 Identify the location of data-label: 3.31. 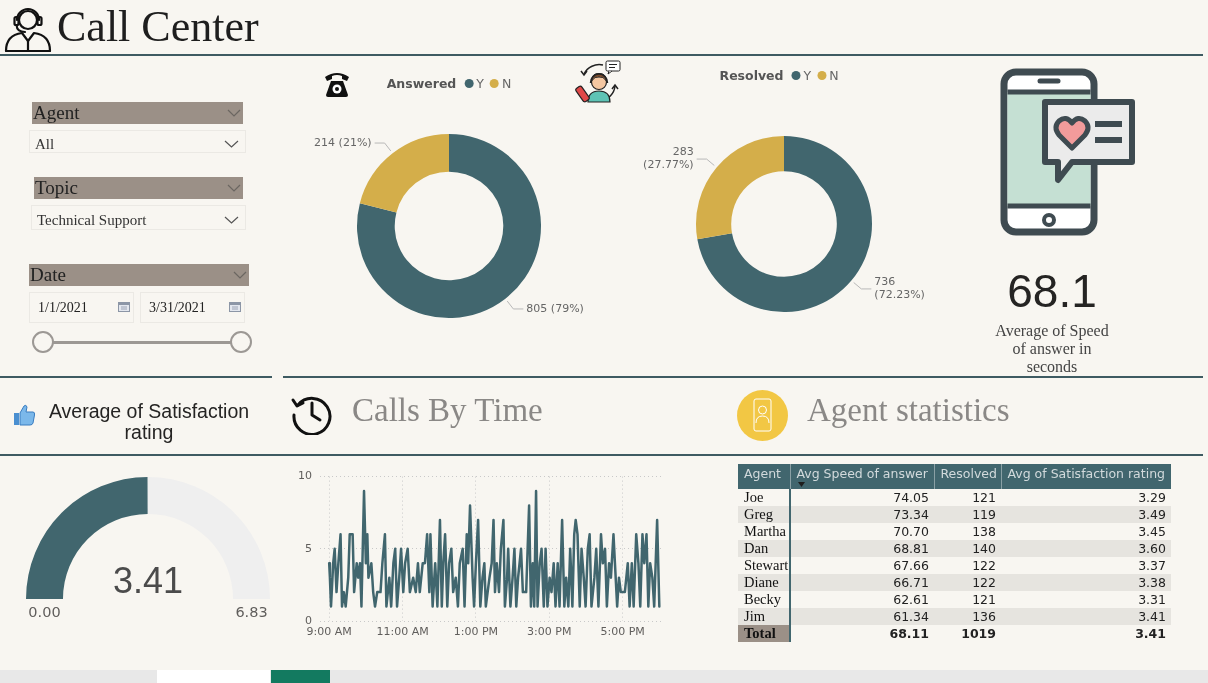
(1152, 599).